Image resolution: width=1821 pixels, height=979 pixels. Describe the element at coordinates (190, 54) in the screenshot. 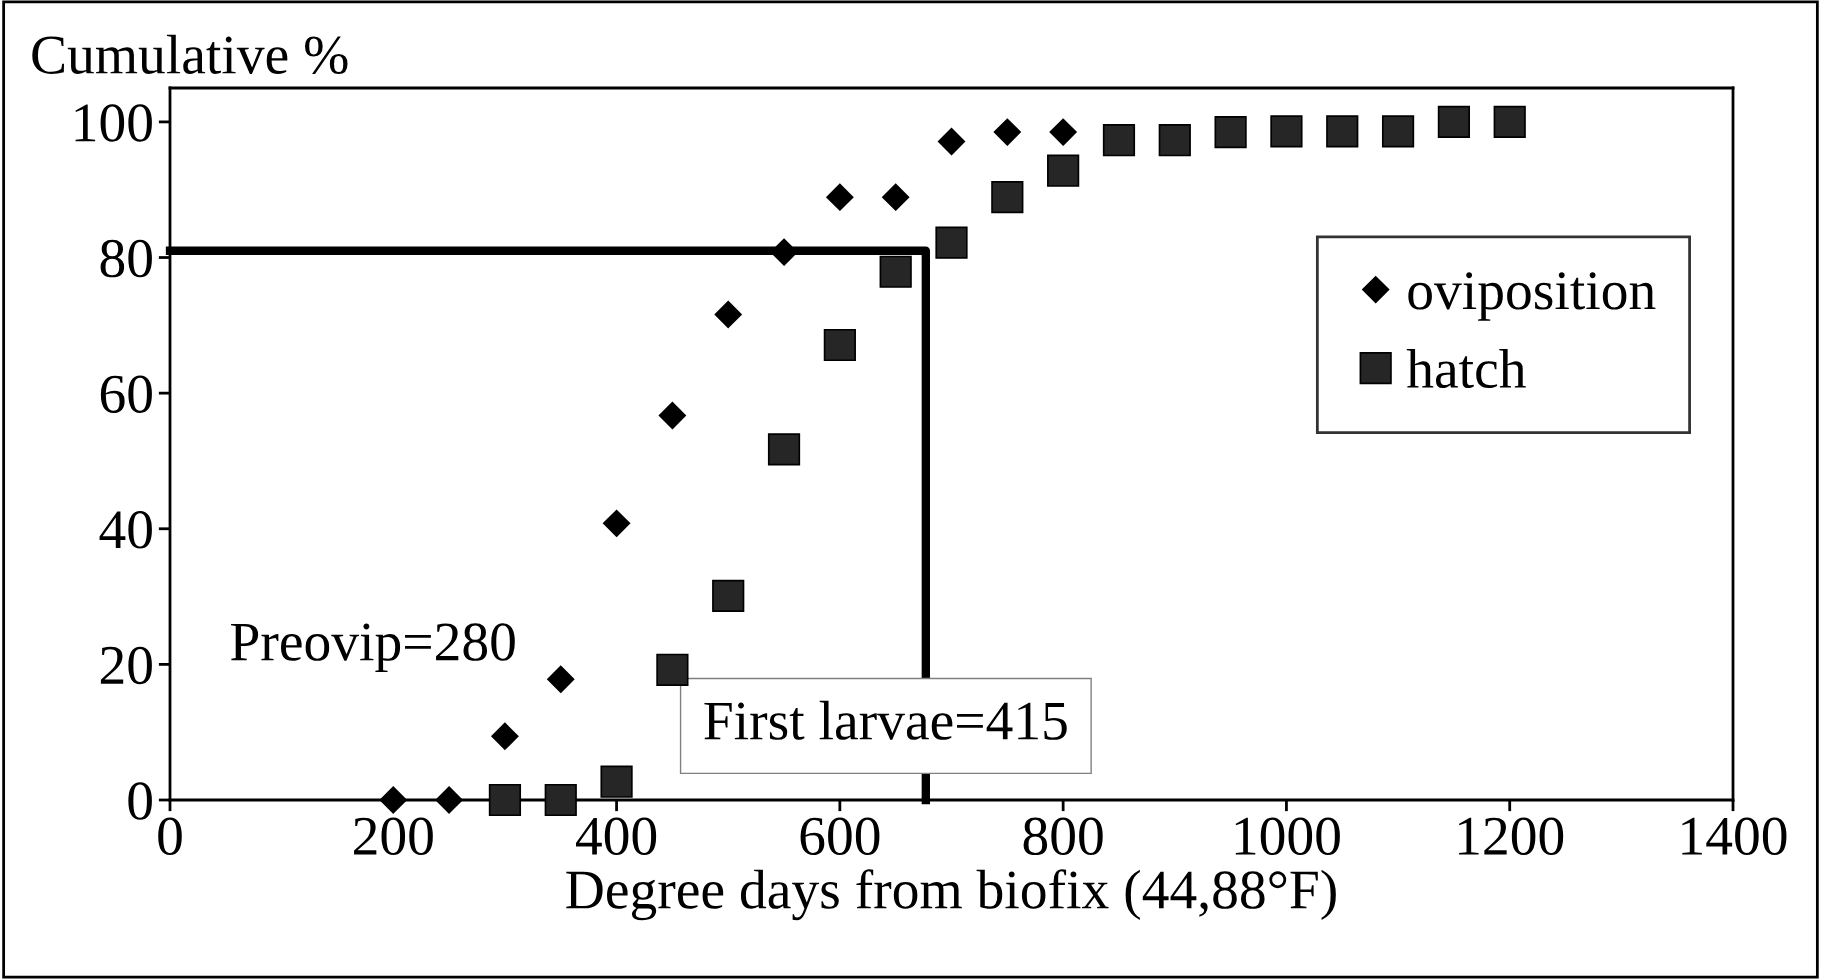

I see `y-axis-title: Cumulative %` at that location.